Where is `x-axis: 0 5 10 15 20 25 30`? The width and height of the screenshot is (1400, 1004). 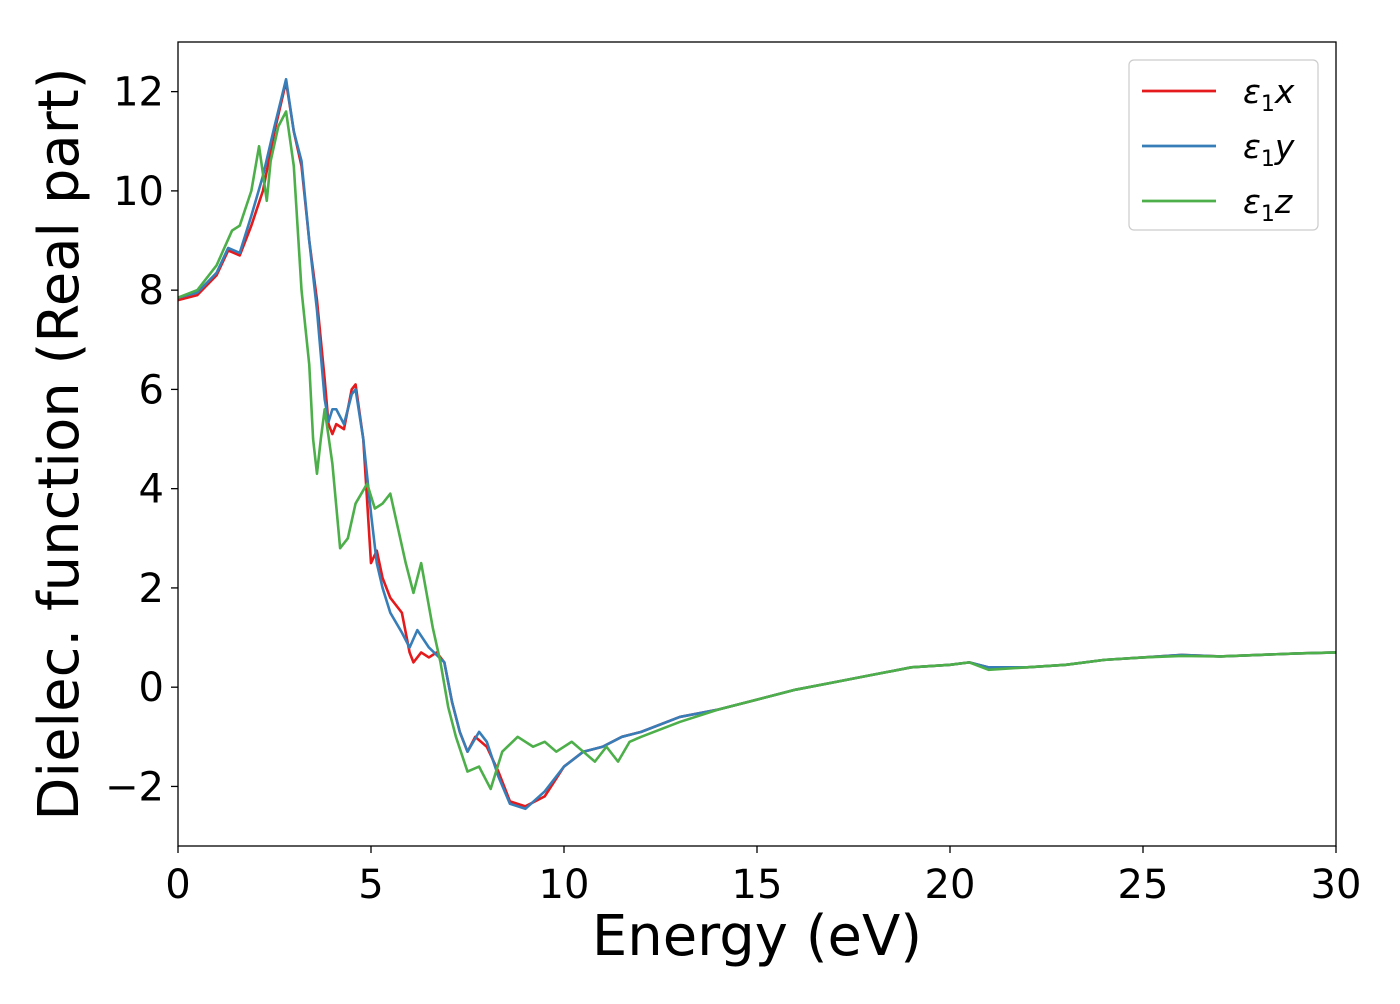 x-axis: 0 5 10 15 20 25 30 is located at coordinates (763, 877).